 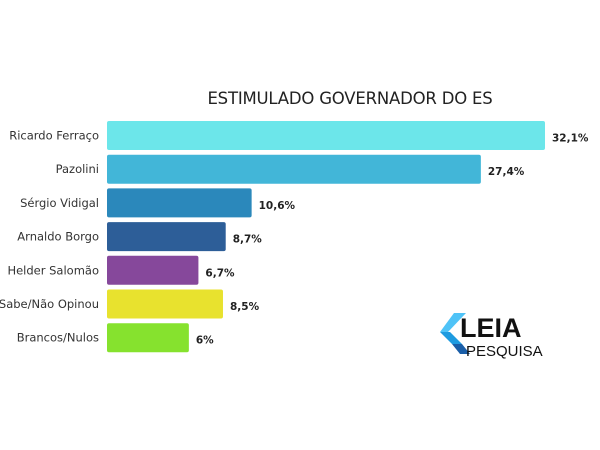 What do you see at coordinates (77, 169) in the screenshot?
I see `category-label: Pazolini` at bounding box center [77, 169].